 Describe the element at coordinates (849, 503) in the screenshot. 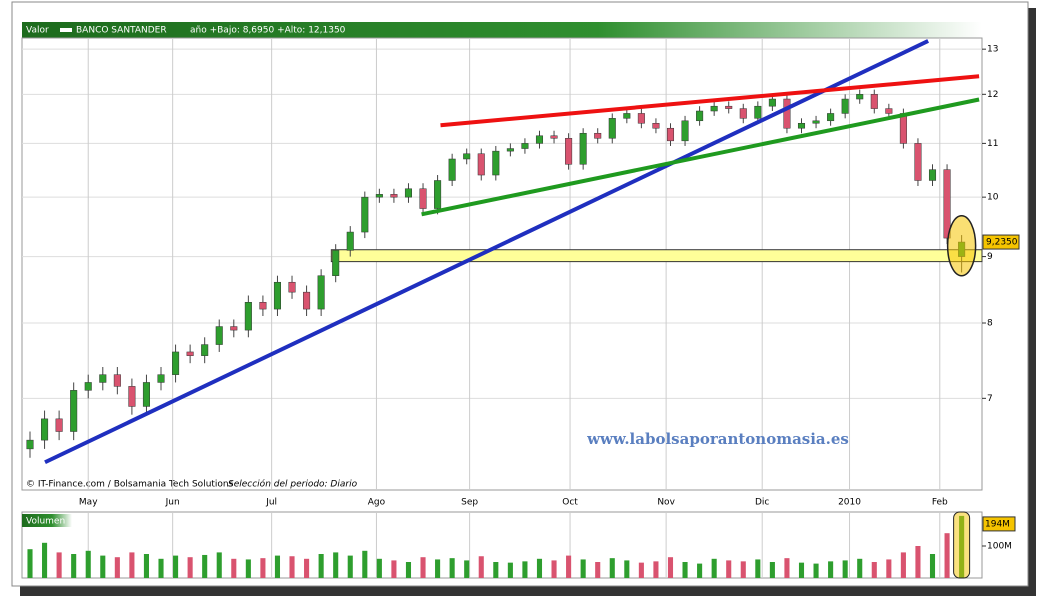

I see `x-tick-label: 2010` at that location.